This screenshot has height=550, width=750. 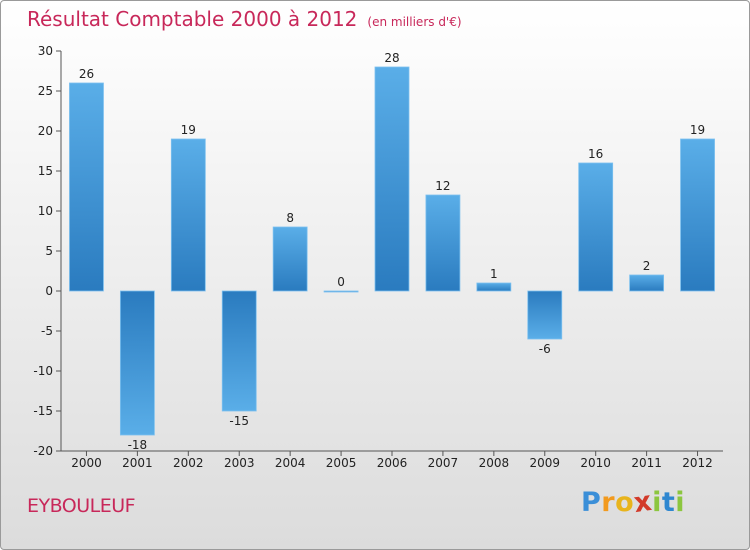 What do you see at coordinates (137, 363) in the screenshot?
I see `bar-2001` at bounding box center [137, 363].